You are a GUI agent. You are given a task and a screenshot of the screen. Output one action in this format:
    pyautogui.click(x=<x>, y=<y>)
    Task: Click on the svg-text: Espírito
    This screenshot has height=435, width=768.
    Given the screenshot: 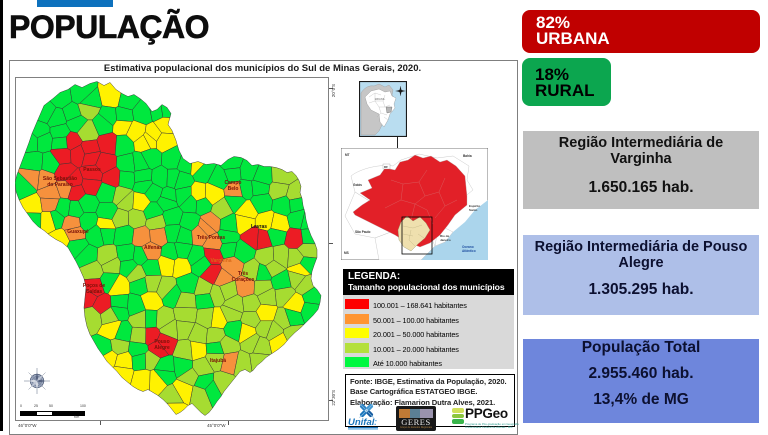 What is the action you would take?
    pyautogui.click(x=474, y=206)
    